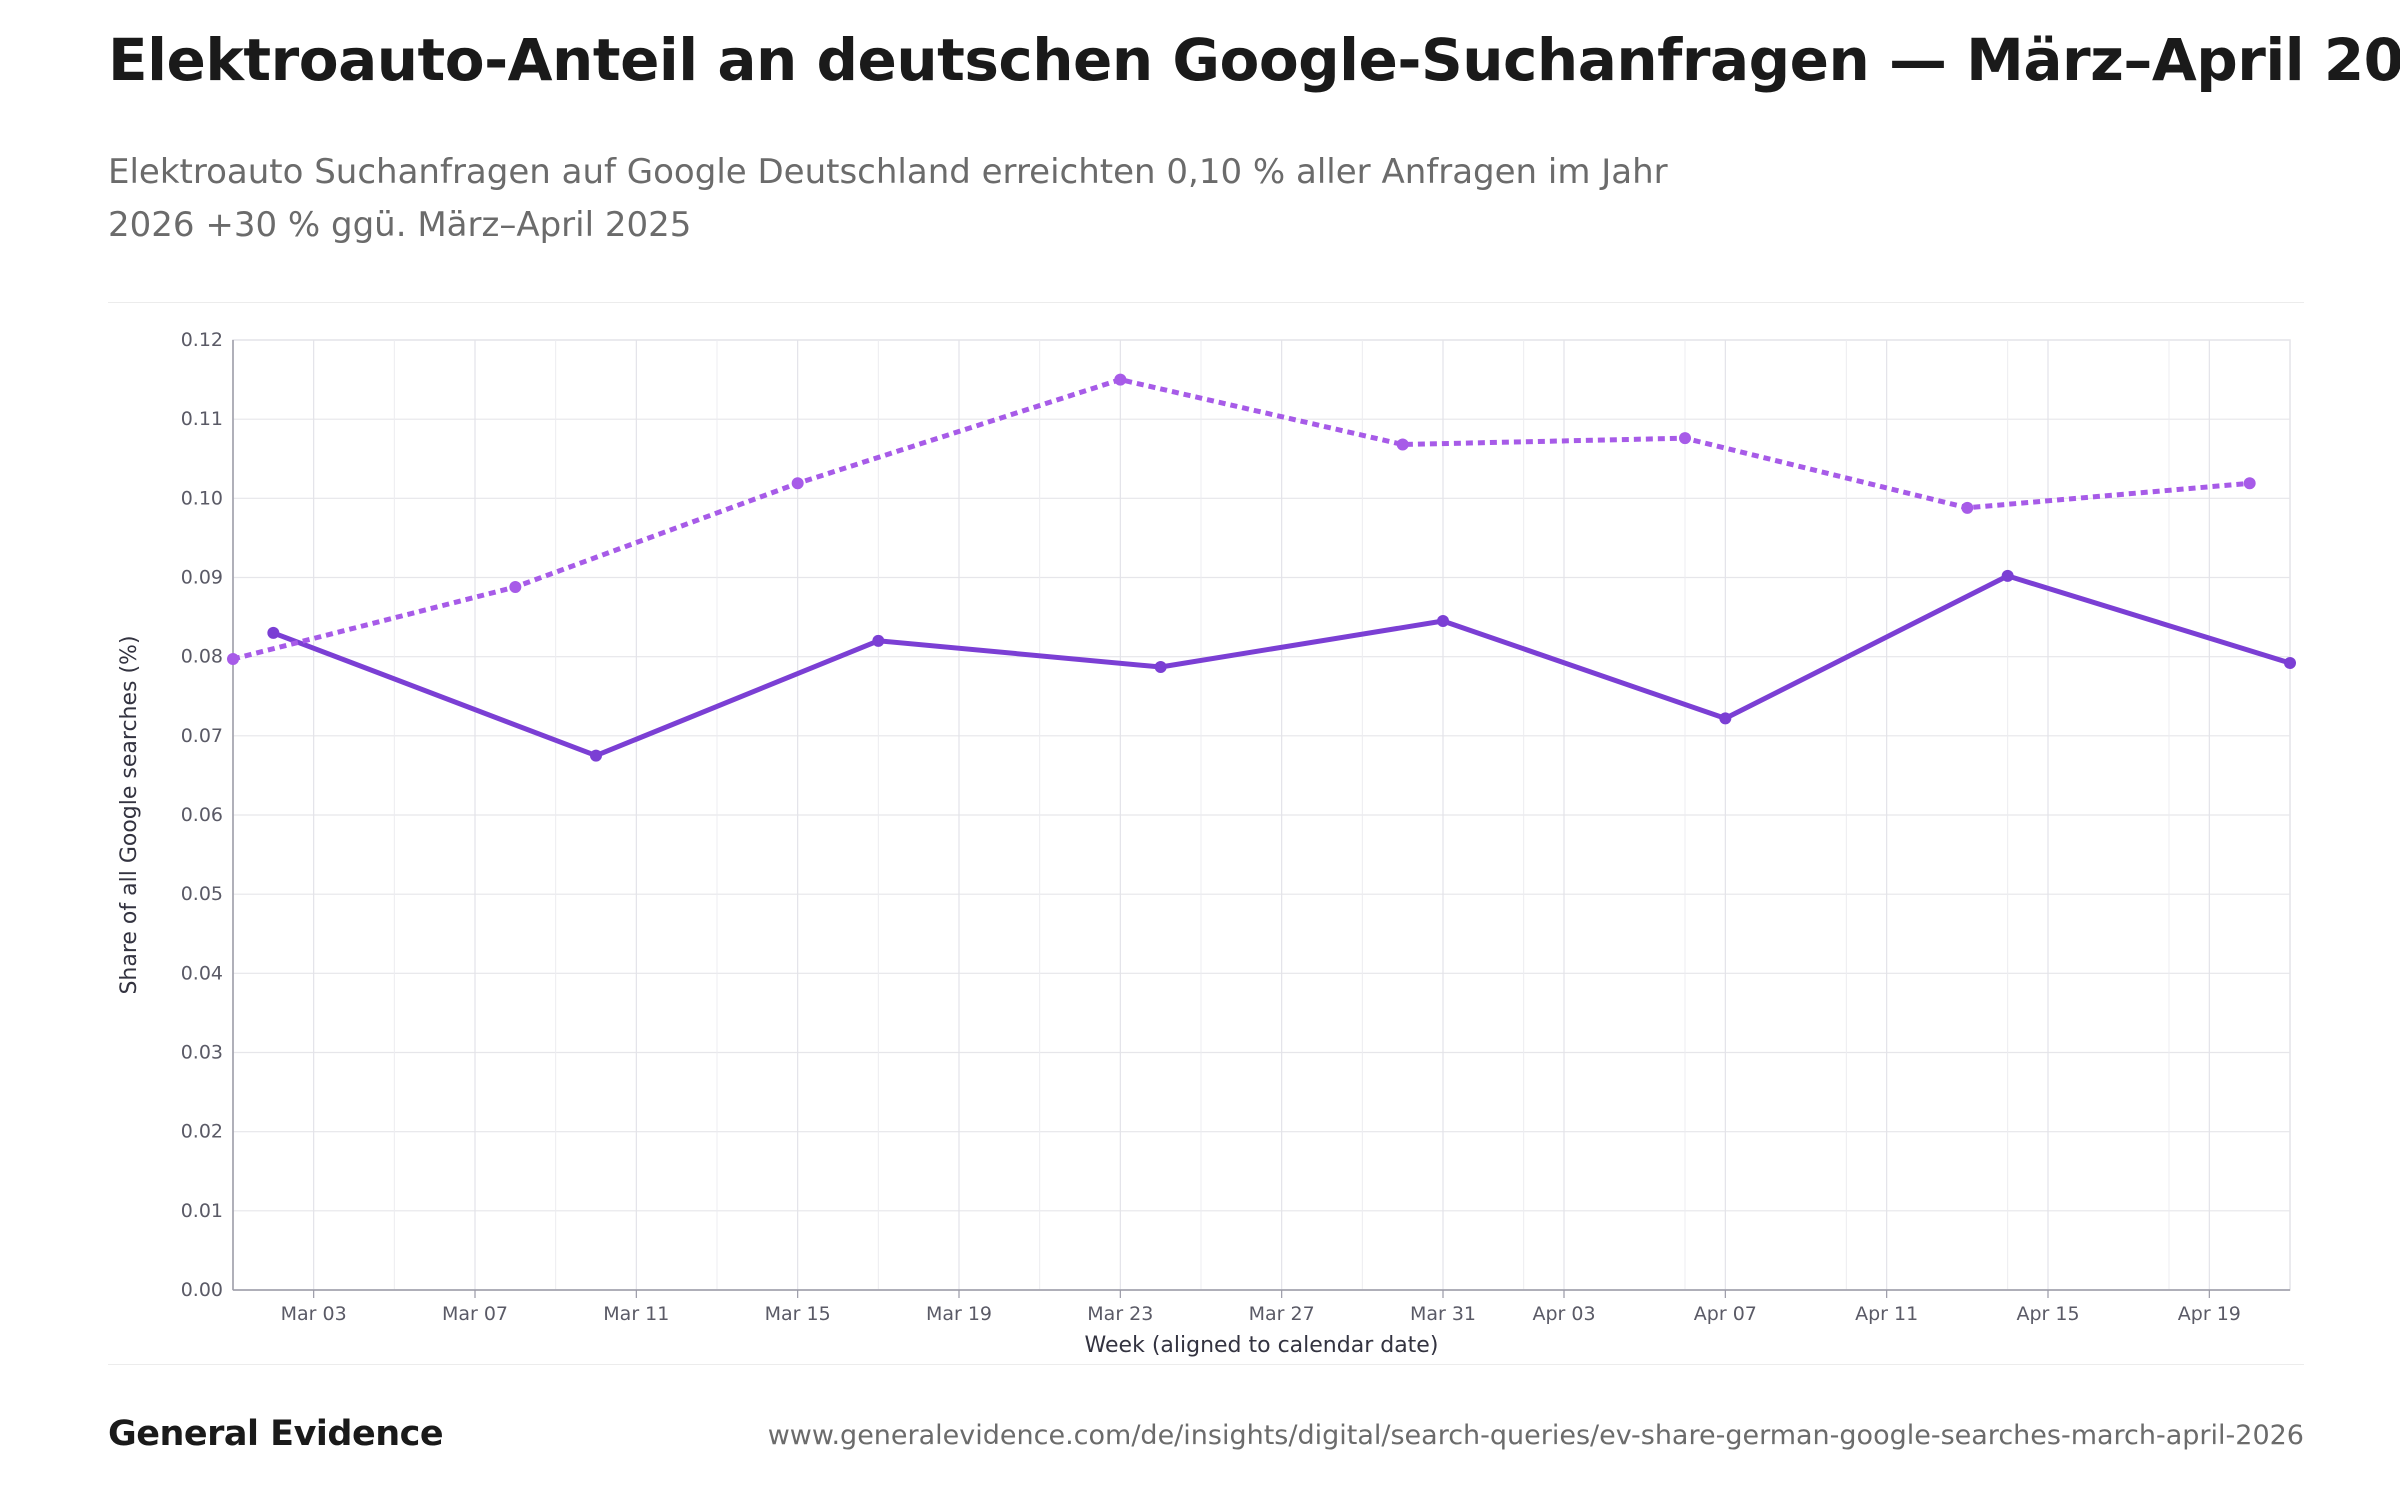 The height and width of the screenshot is (1500, 2400). Describe the element at coordinates (202, 894) in the screenshot. I see `y-tick-label: 0.05` at that location.